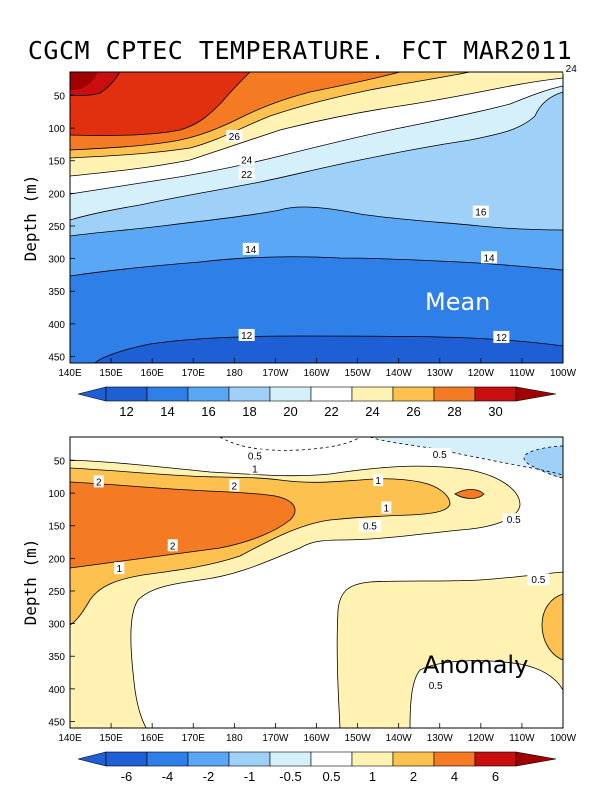 The height and width of the screenshot is (800, 600). I want to click on contour-label: 24, so click(247, 160).